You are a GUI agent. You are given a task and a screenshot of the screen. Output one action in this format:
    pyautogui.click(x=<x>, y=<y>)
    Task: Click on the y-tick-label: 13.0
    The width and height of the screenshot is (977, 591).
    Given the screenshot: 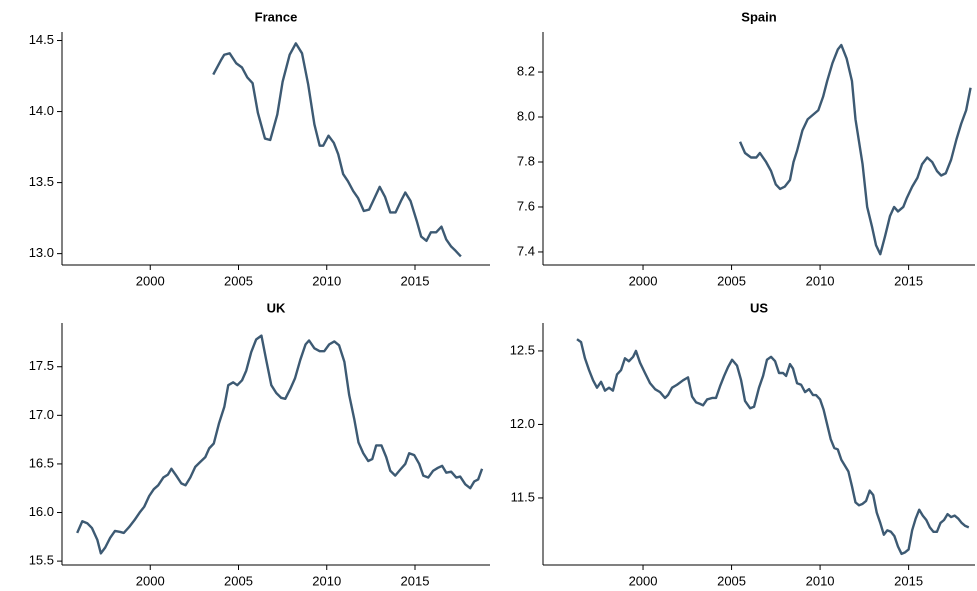 What is the action you would take?
    pyautogui.click(x=41, y=252)
    